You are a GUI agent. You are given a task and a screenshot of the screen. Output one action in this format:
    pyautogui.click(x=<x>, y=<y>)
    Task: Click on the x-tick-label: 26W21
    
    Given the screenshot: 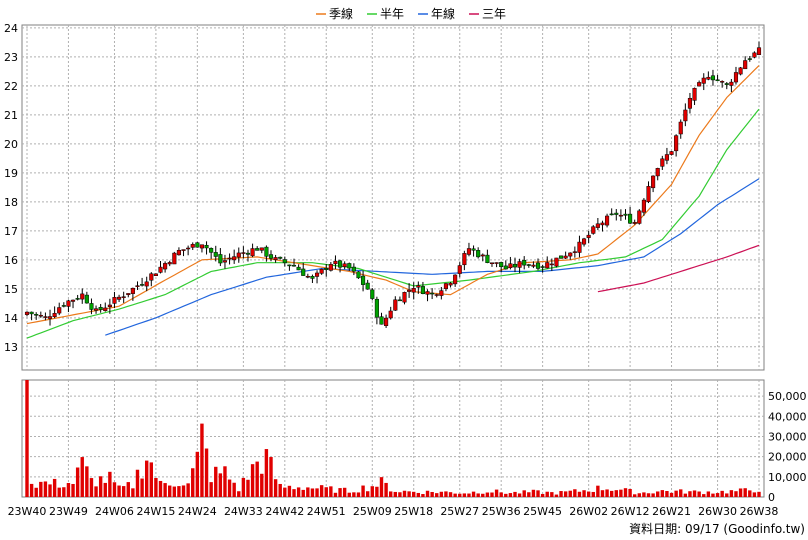 What is the action you would take?
    pyautogui.click(x=671, y=511)
    